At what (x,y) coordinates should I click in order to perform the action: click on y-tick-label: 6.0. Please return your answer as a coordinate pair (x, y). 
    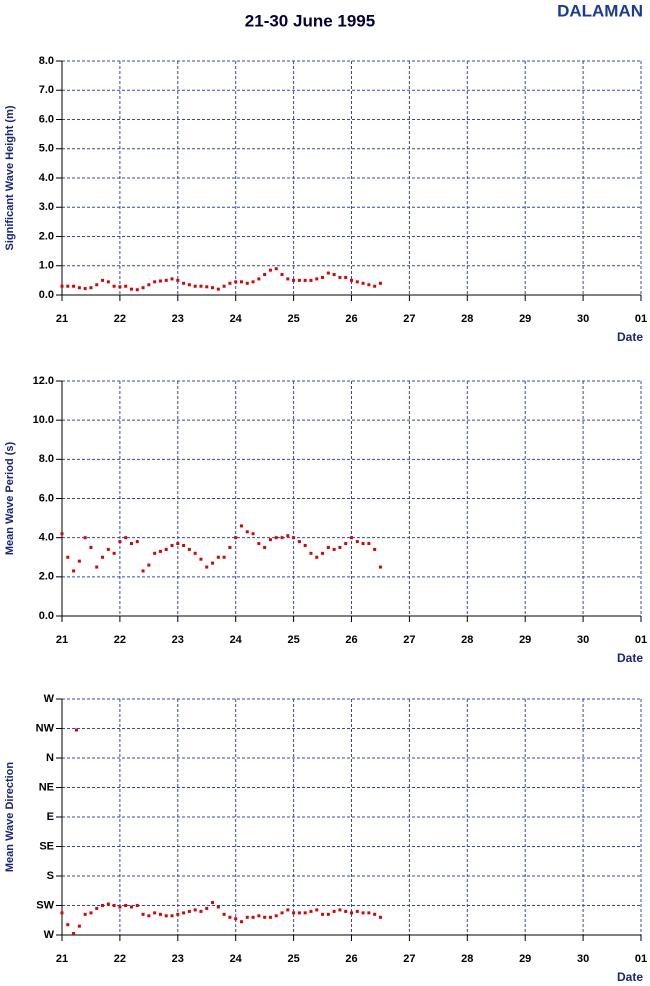
    Looking at the image, I should click on (46, 119).